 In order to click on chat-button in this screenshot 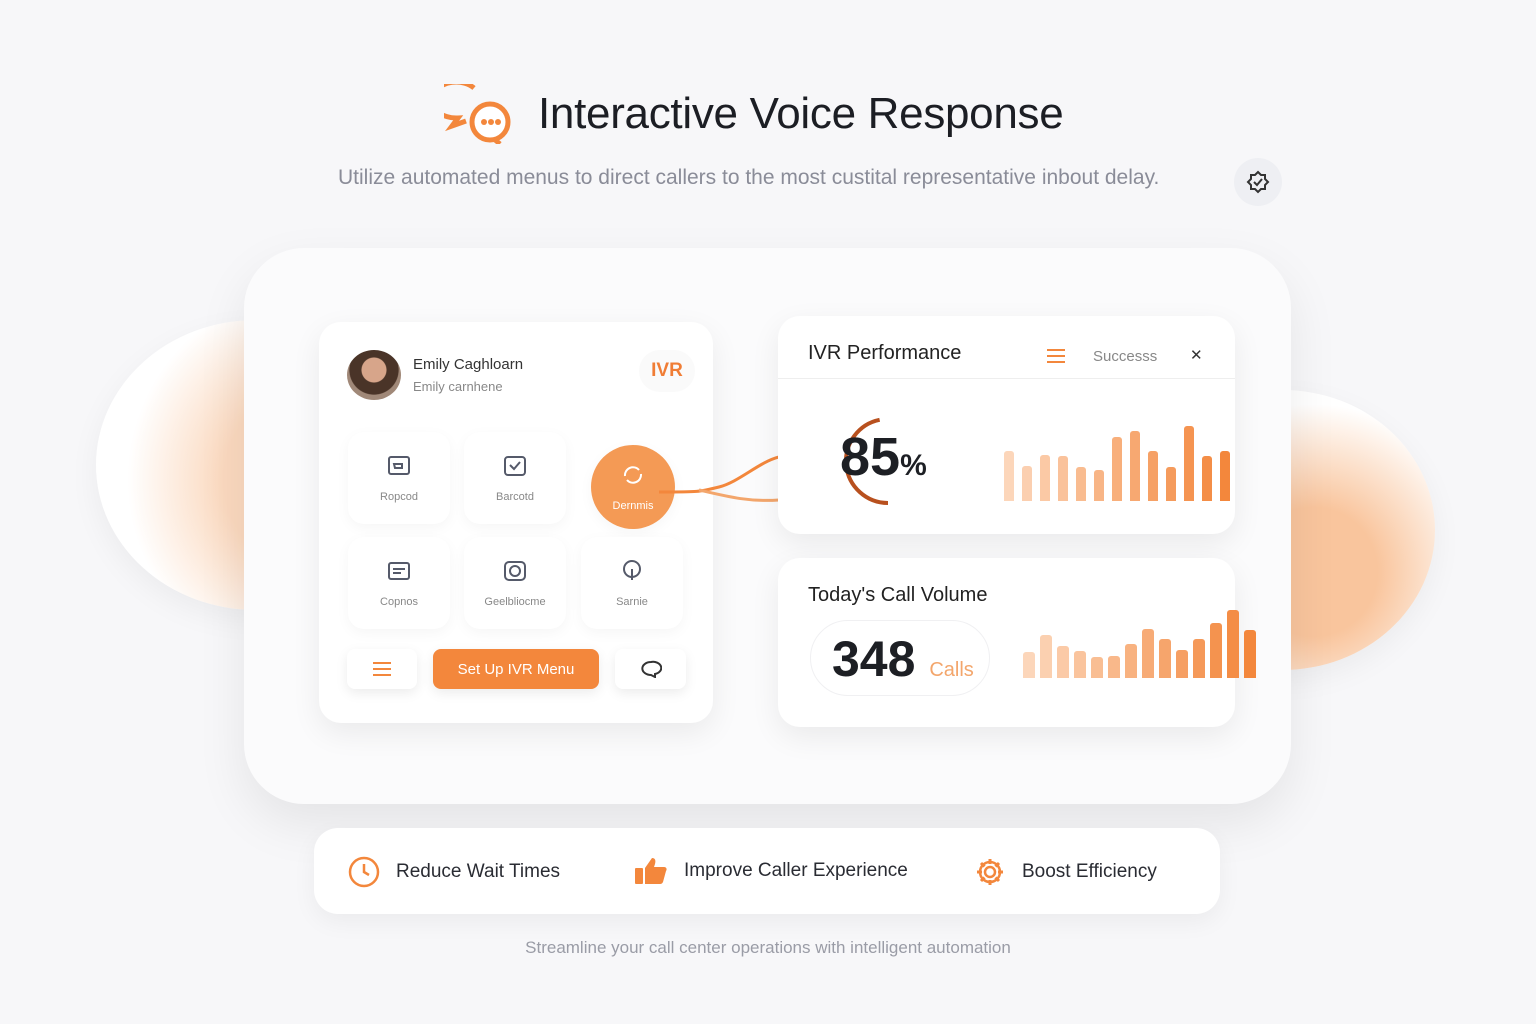, I will do `click(650, 669)`.